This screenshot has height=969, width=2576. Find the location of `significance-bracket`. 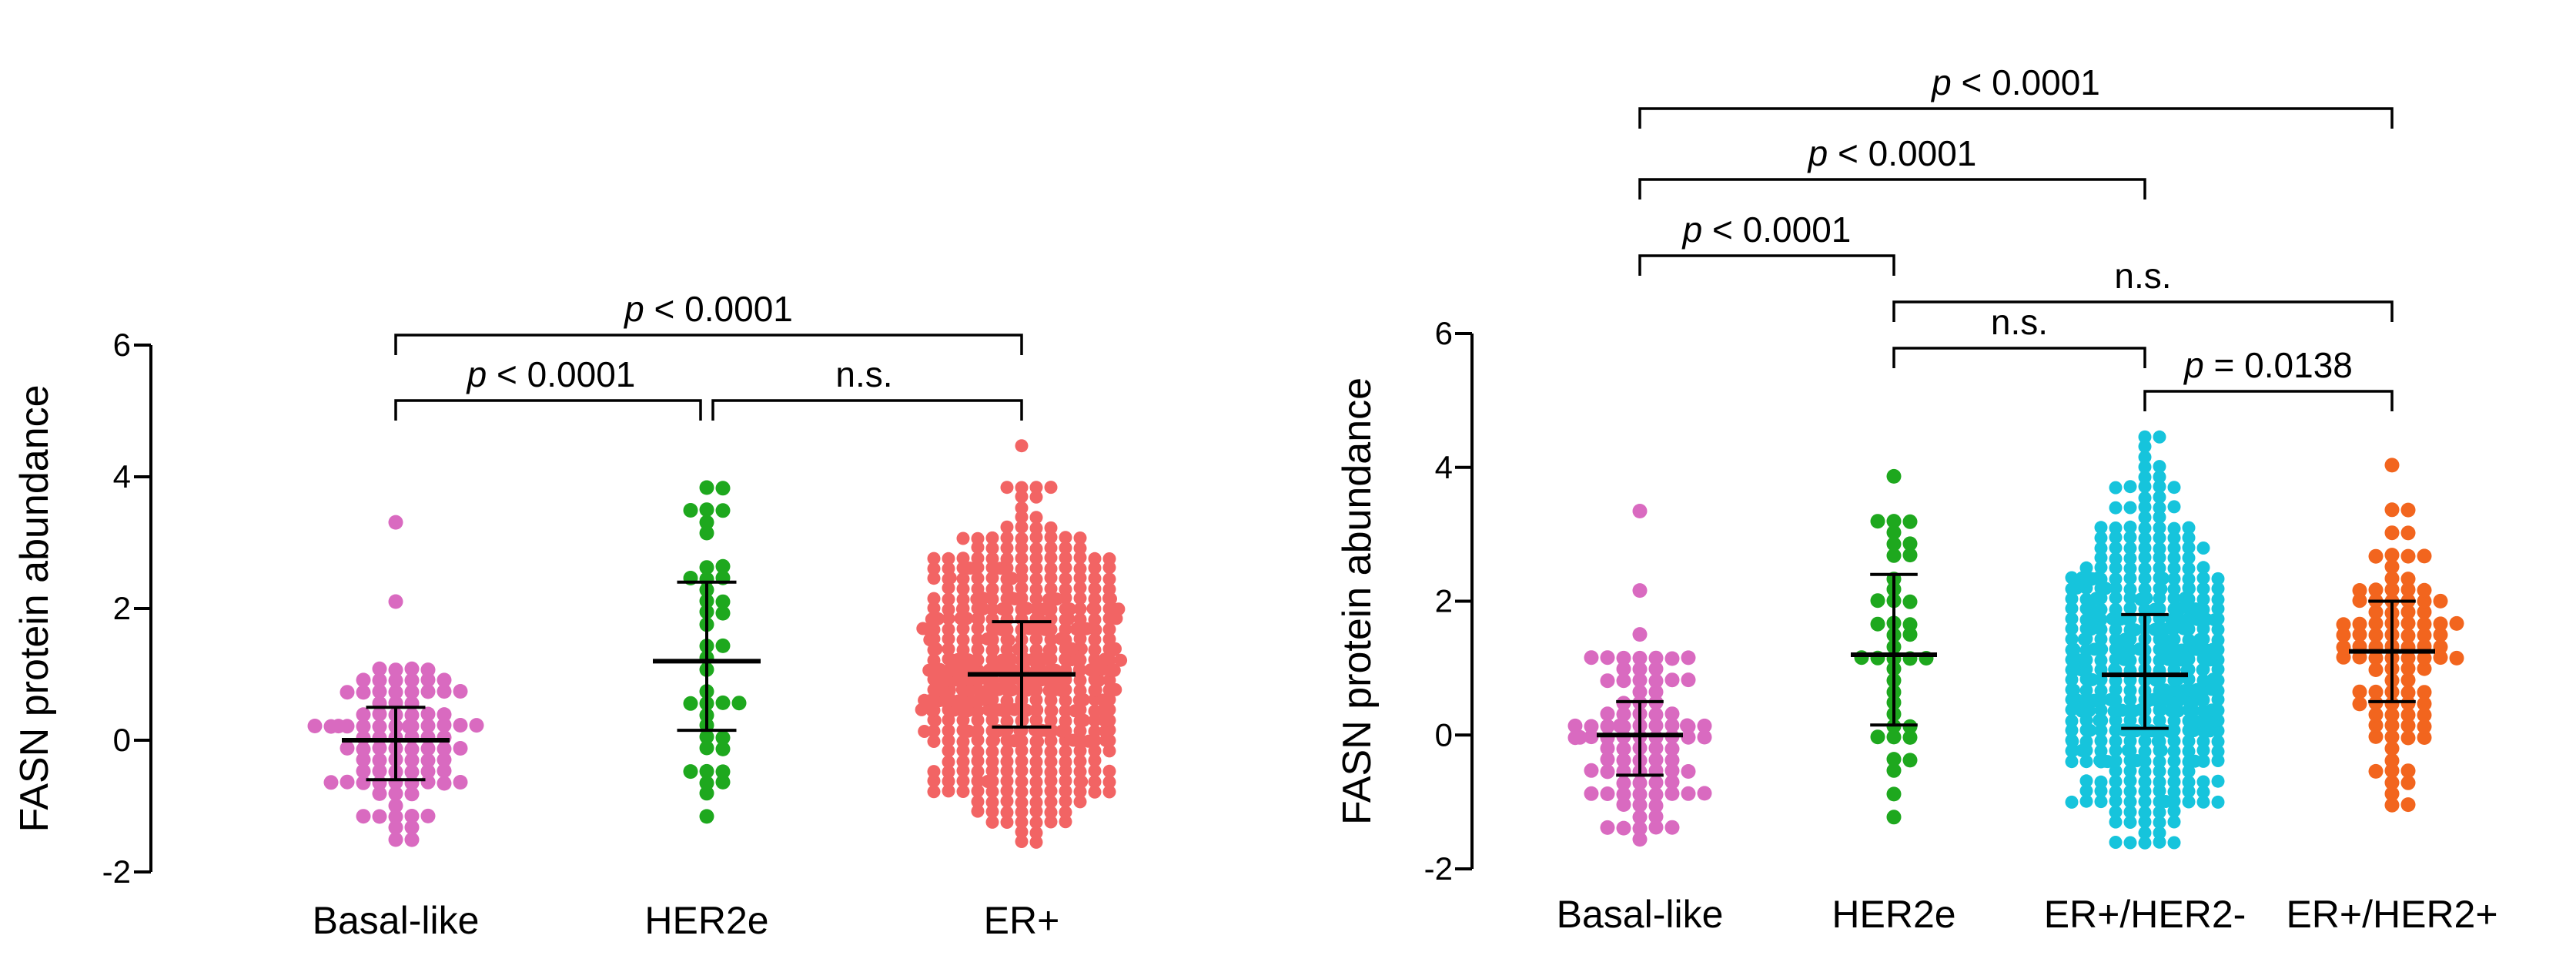

significance-bracket is located at coordinates (2019, 358).